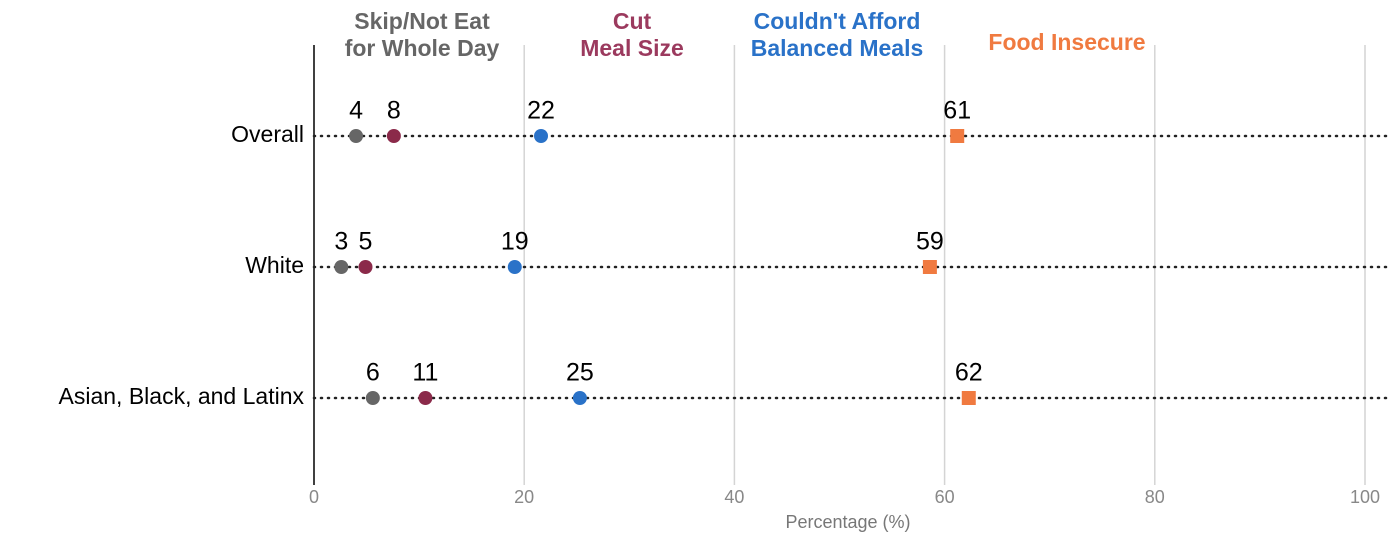 The width and height of the screenshot is (1400, 538). I want to click on x-tick-label: 100, so click(1365, 497).